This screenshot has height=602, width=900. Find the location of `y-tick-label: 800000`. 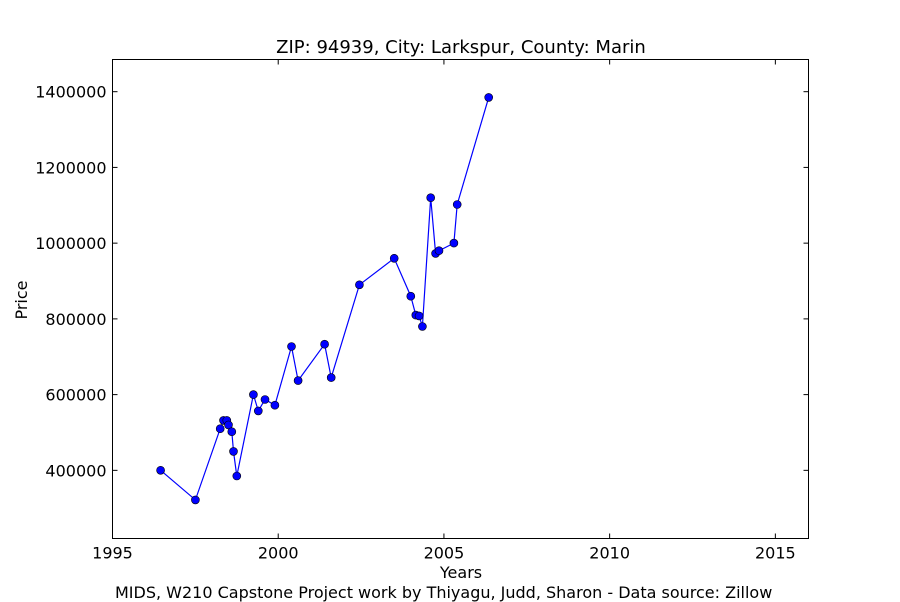

y-tick-label: 800000 is located at coordinates (75, 319).